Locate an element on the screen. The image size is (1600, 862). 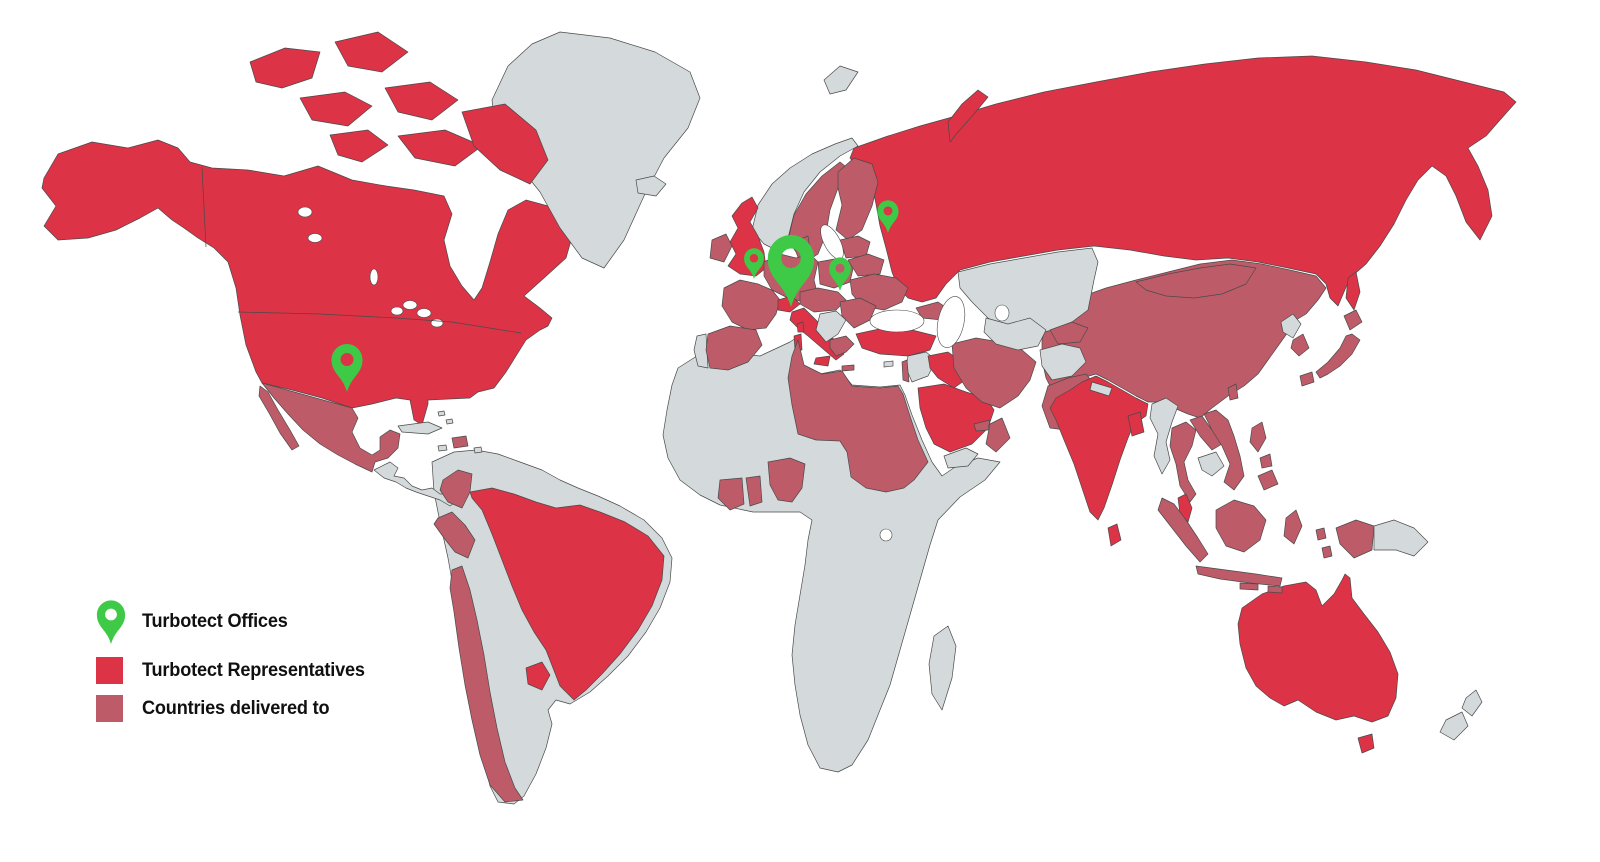
philippines-luzon is located at coordinates (1258, 437).